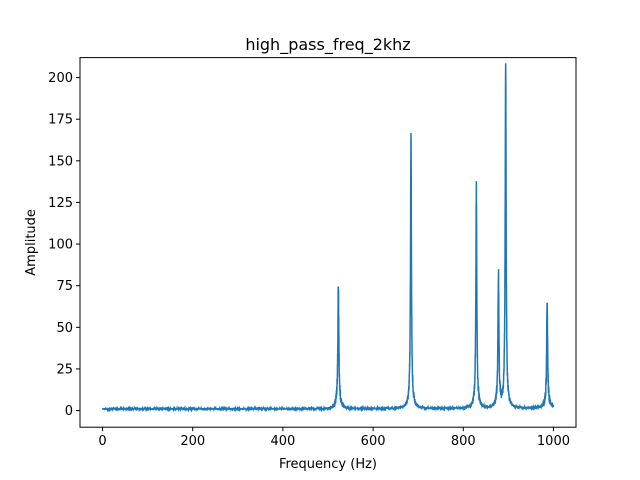 The width and height of the screenshot is (640, 480). I want to click on x-tick-label: 1000, so click(553, 441).